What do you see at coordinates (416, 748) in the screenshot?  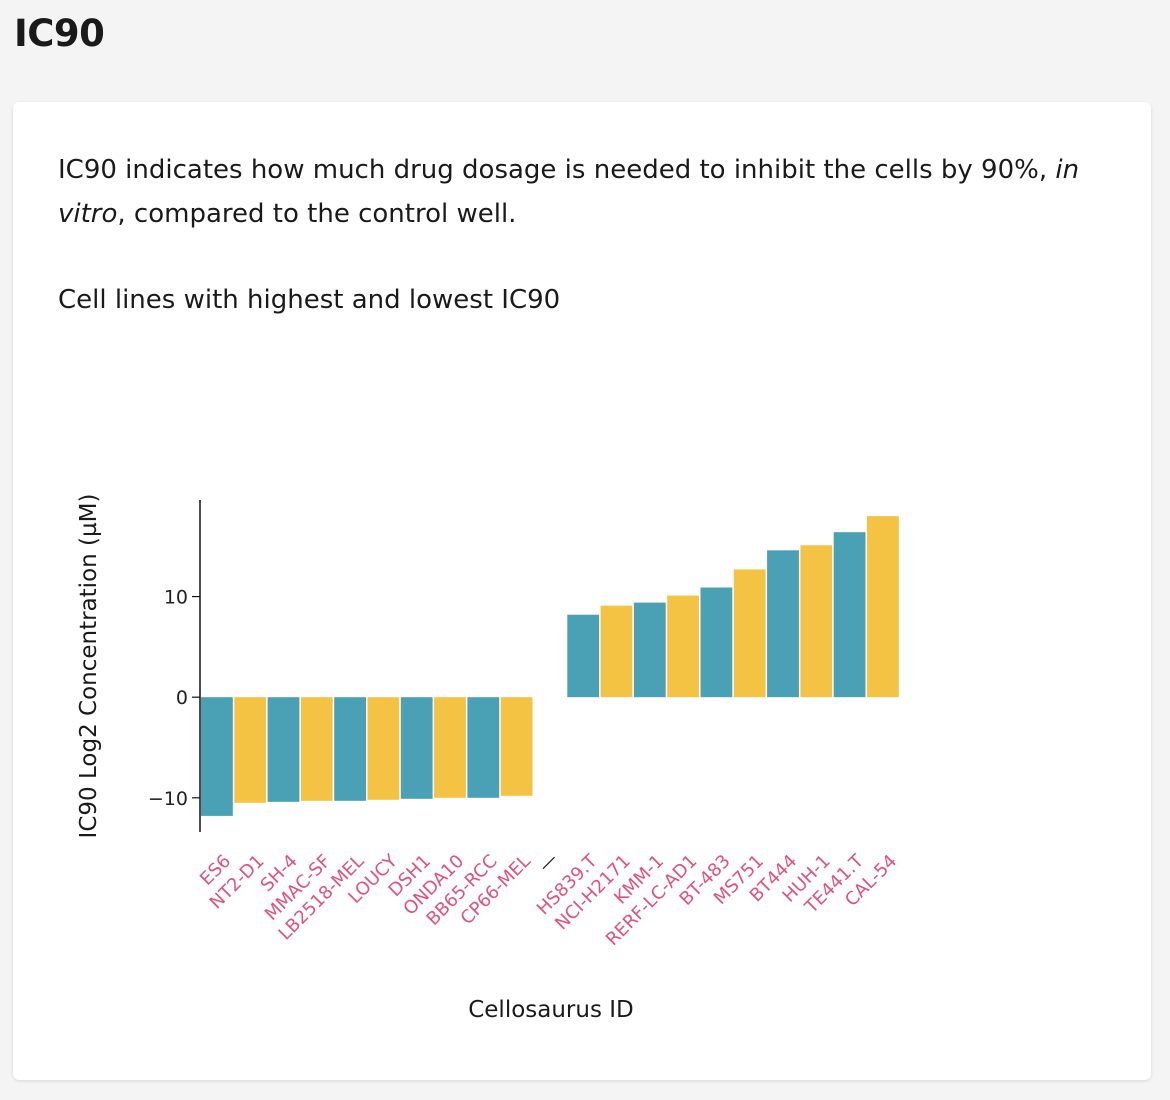 I see `bar-dsh1` at bounding box center [416, 748].